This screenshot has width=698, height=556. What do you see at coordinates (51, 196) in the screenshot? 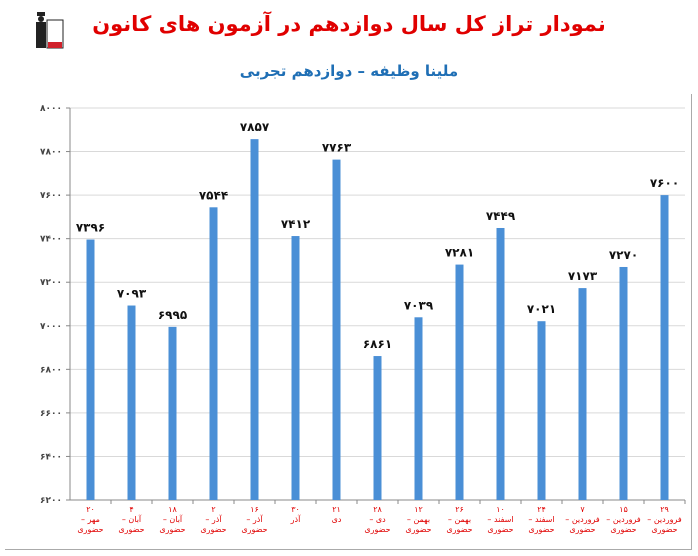
I see `y-tick-label: ۷۶۰۰` at bounding box center [51, 196].